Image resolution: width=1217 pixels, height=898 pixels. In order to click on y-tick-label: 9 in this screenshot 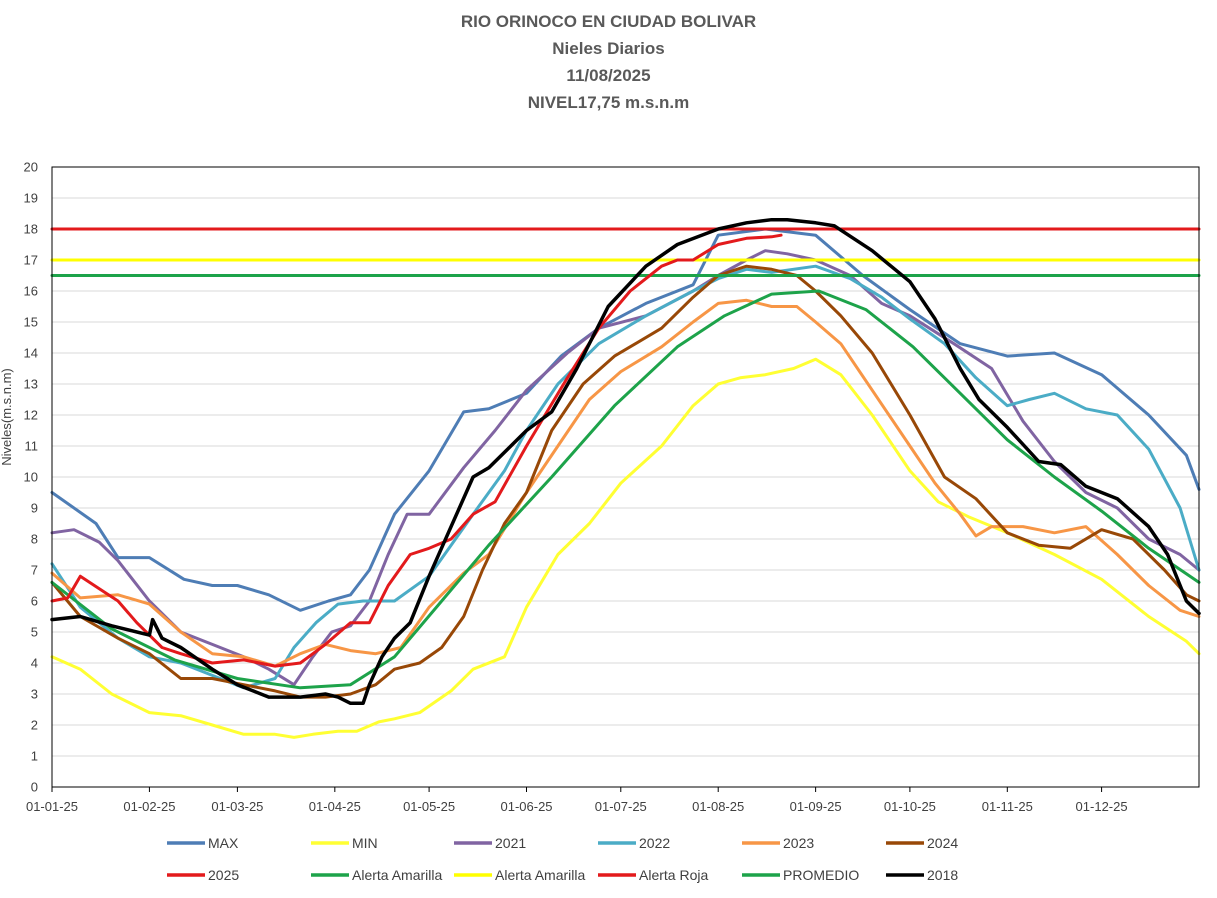, I will do `click(34, 508)`.